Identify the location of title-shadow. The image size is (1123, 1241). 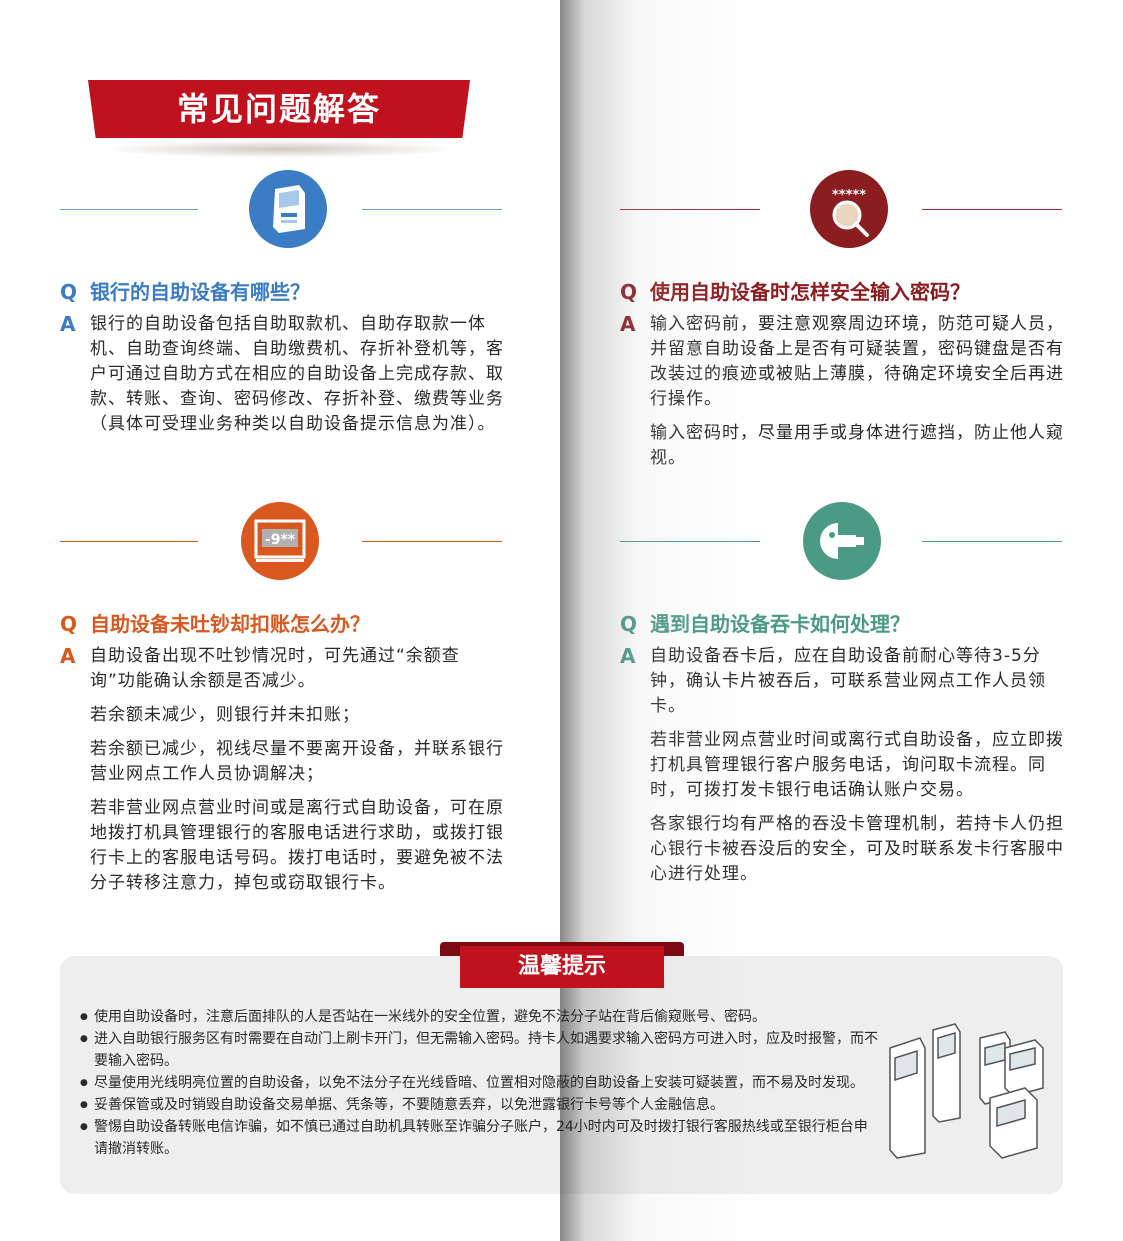
(280, 149).